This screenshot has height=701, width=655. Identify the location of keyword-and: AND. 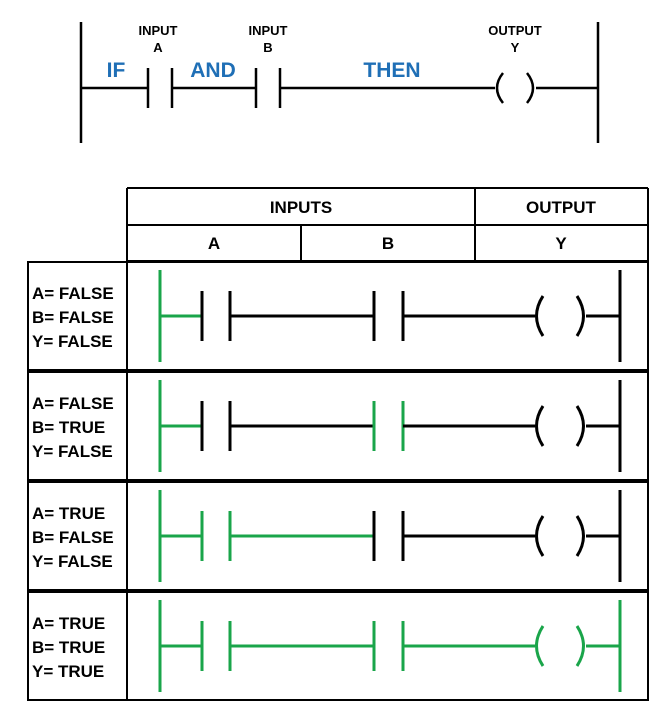
(213, 70).